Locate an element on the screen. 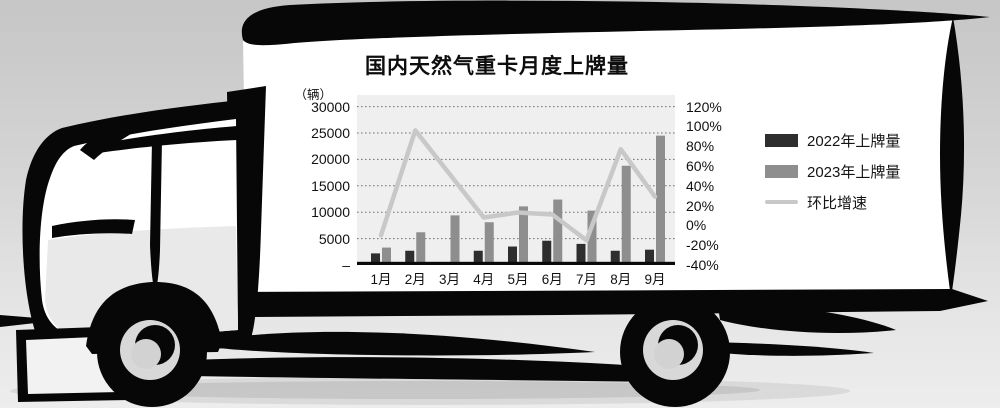 The width and height of the screenshot is (1000, 408). bar-2023年上牌量-5月 is located at coordinates (523, 235).